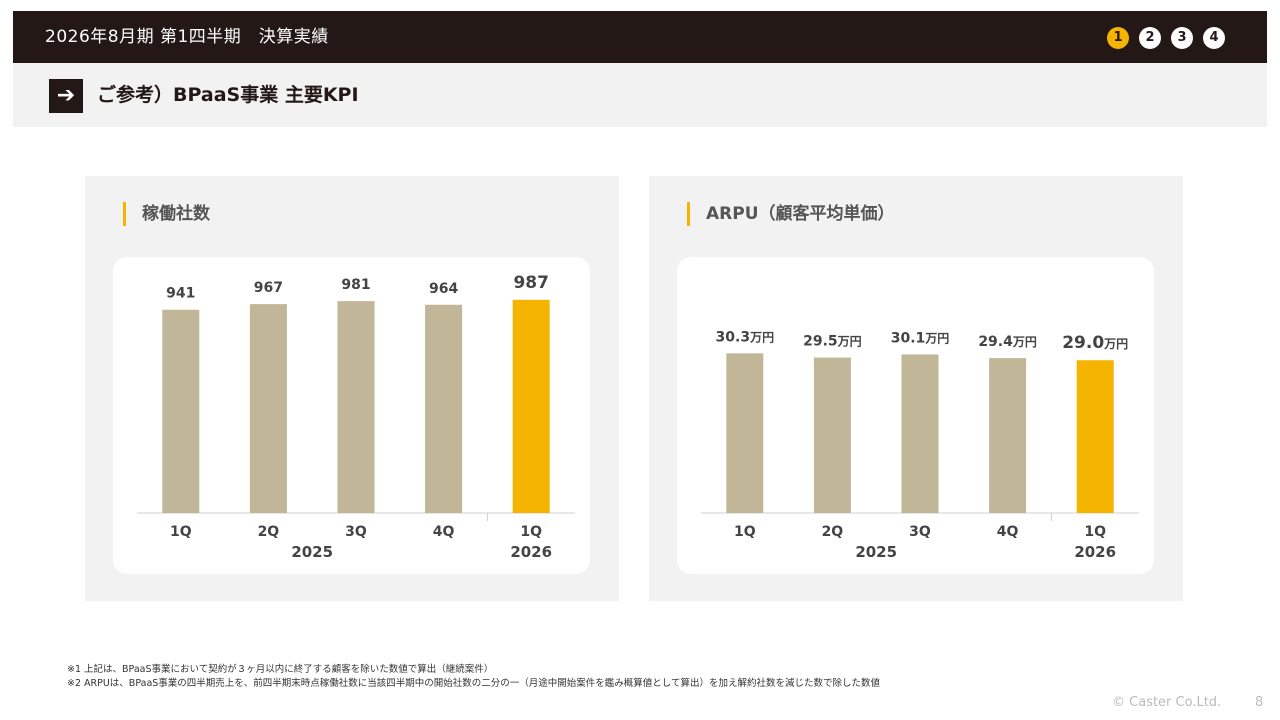  I want to click on data-label: 967, so click(268, 288).